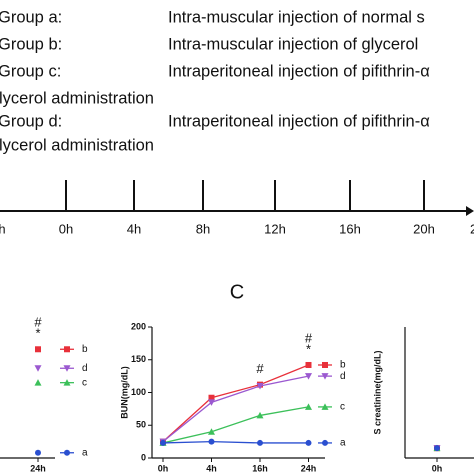  What do you see at coordinates (124, 392) in the screenshot?
I see `y-axis-label: BUN(mg/dL)` at bounding box center [124, 392].